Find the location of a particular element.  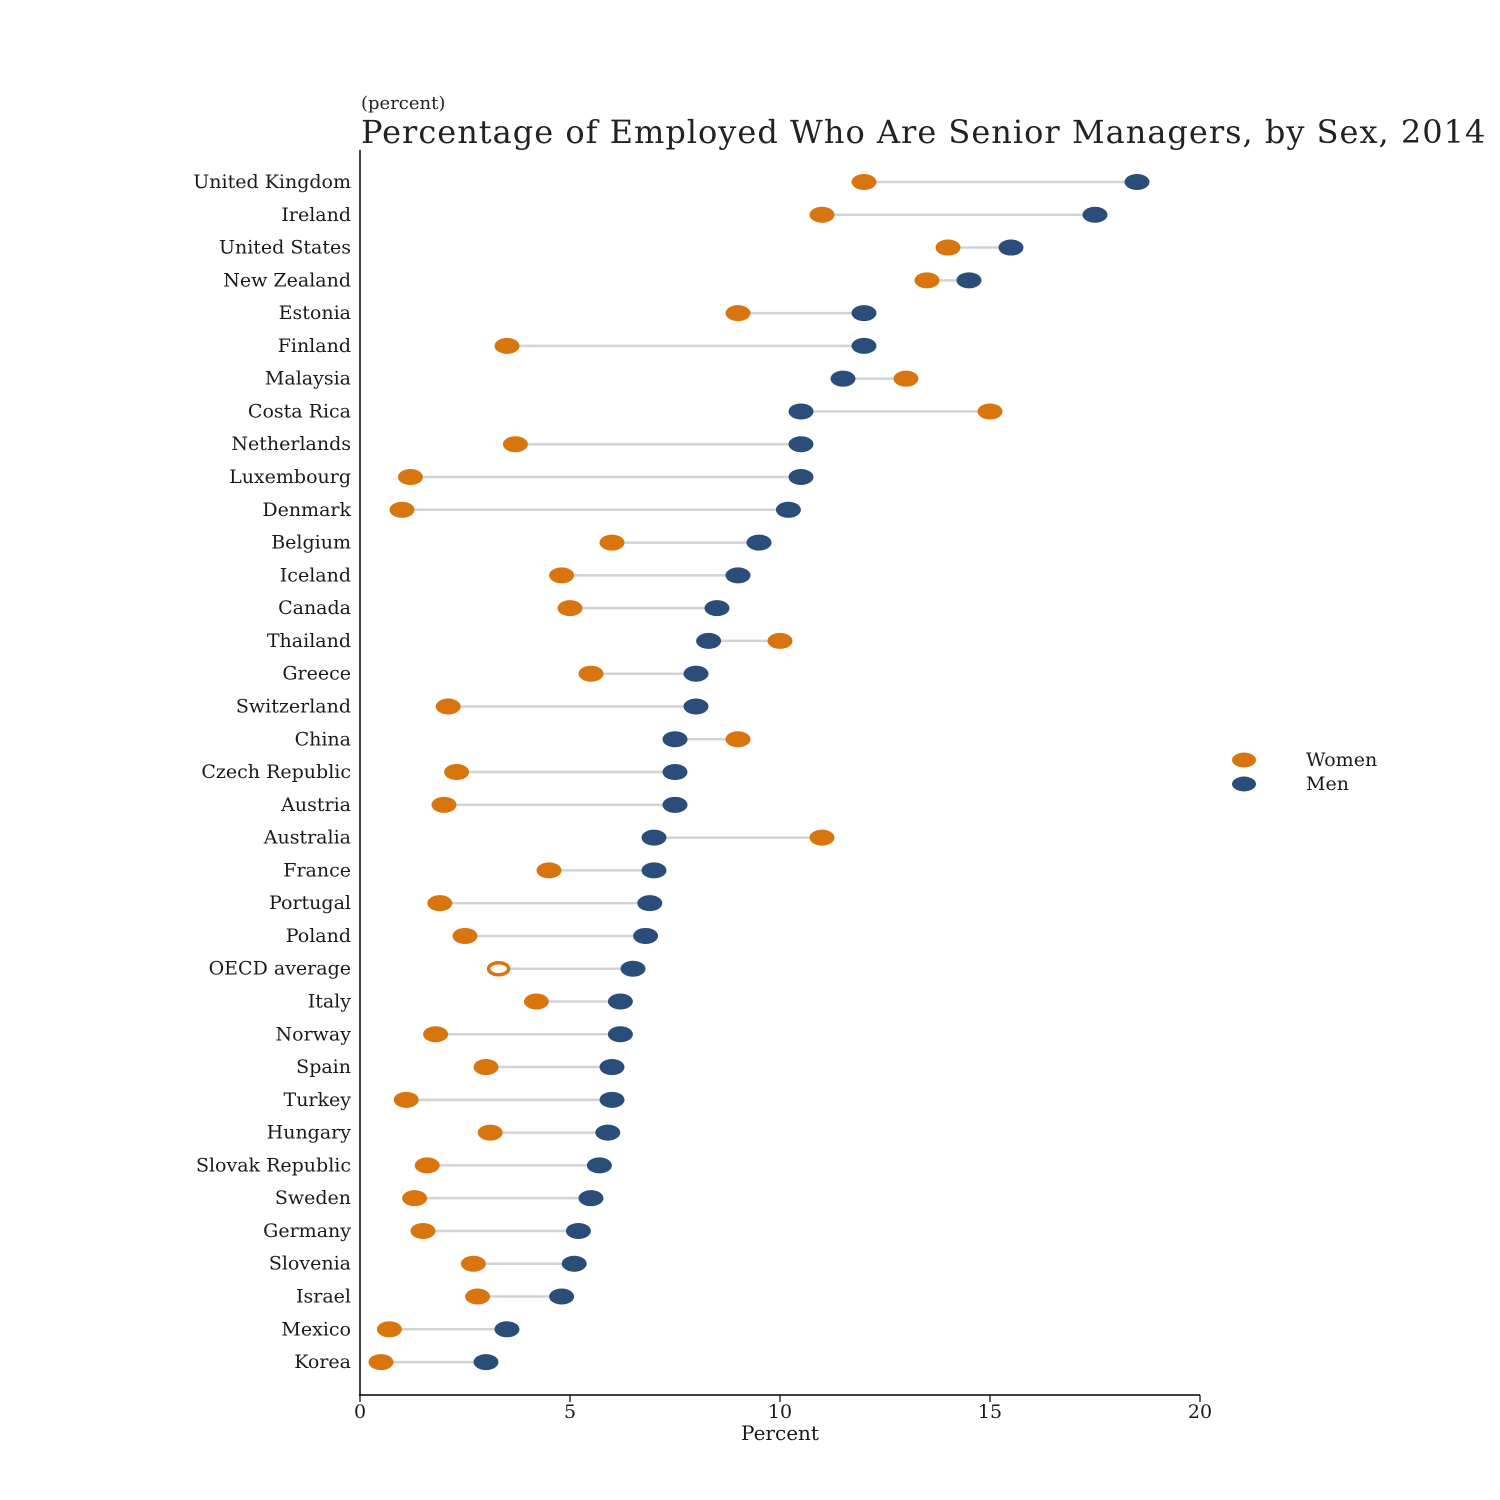

row-finland: Finland is located at coordinates (577, 346).